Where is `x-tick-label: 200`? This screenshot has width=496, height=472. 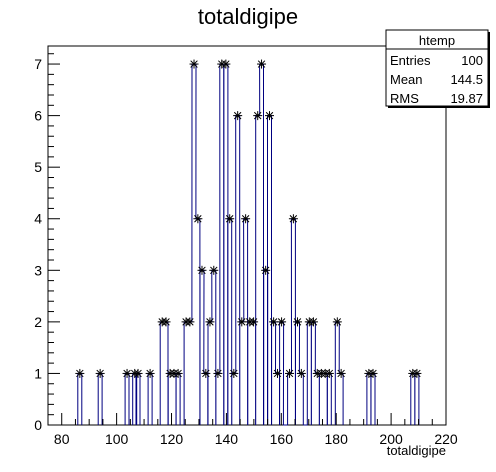
x-tick-label: 200 is located at coordinates (391, 439).